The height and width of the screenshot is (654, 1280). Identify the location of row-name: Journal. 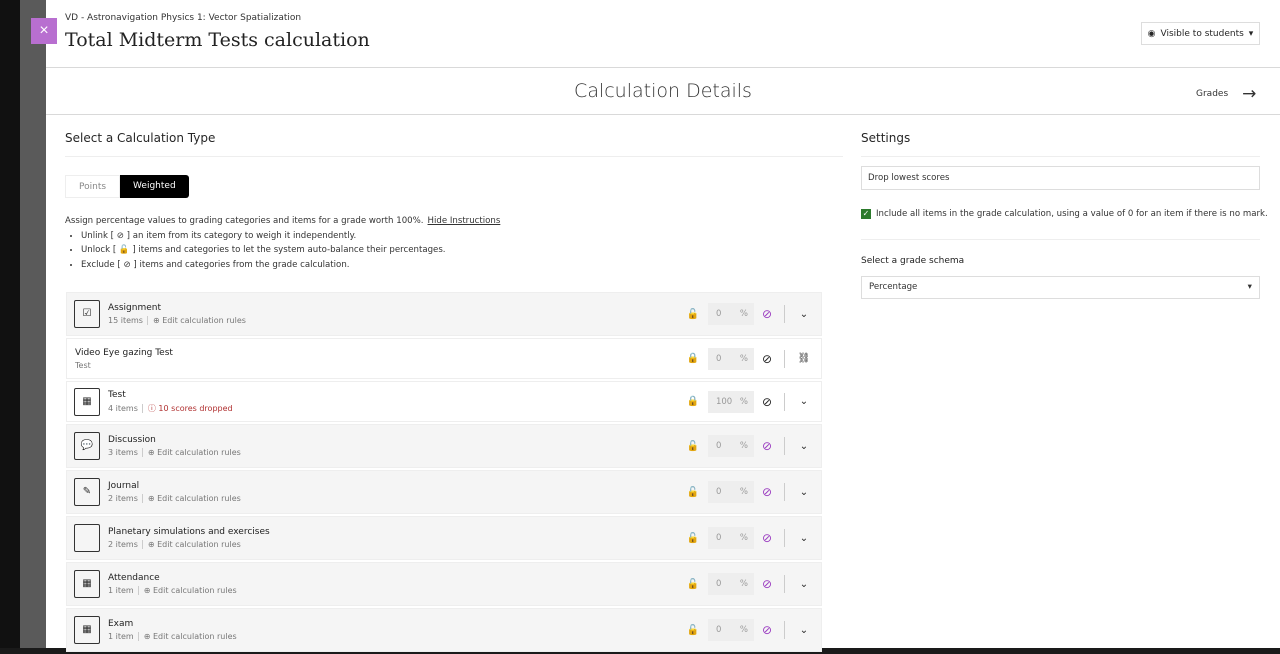
(124, 486).